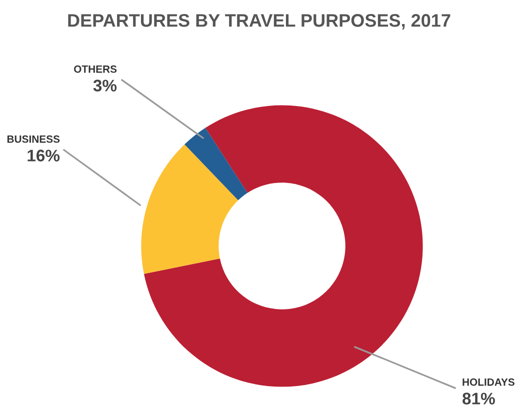  Describe the element at coordinates (259, 22) in the screenshot. I see `chart-title: DEPARTURES BY TRAVEL PURPOSES, 2017` at that location.